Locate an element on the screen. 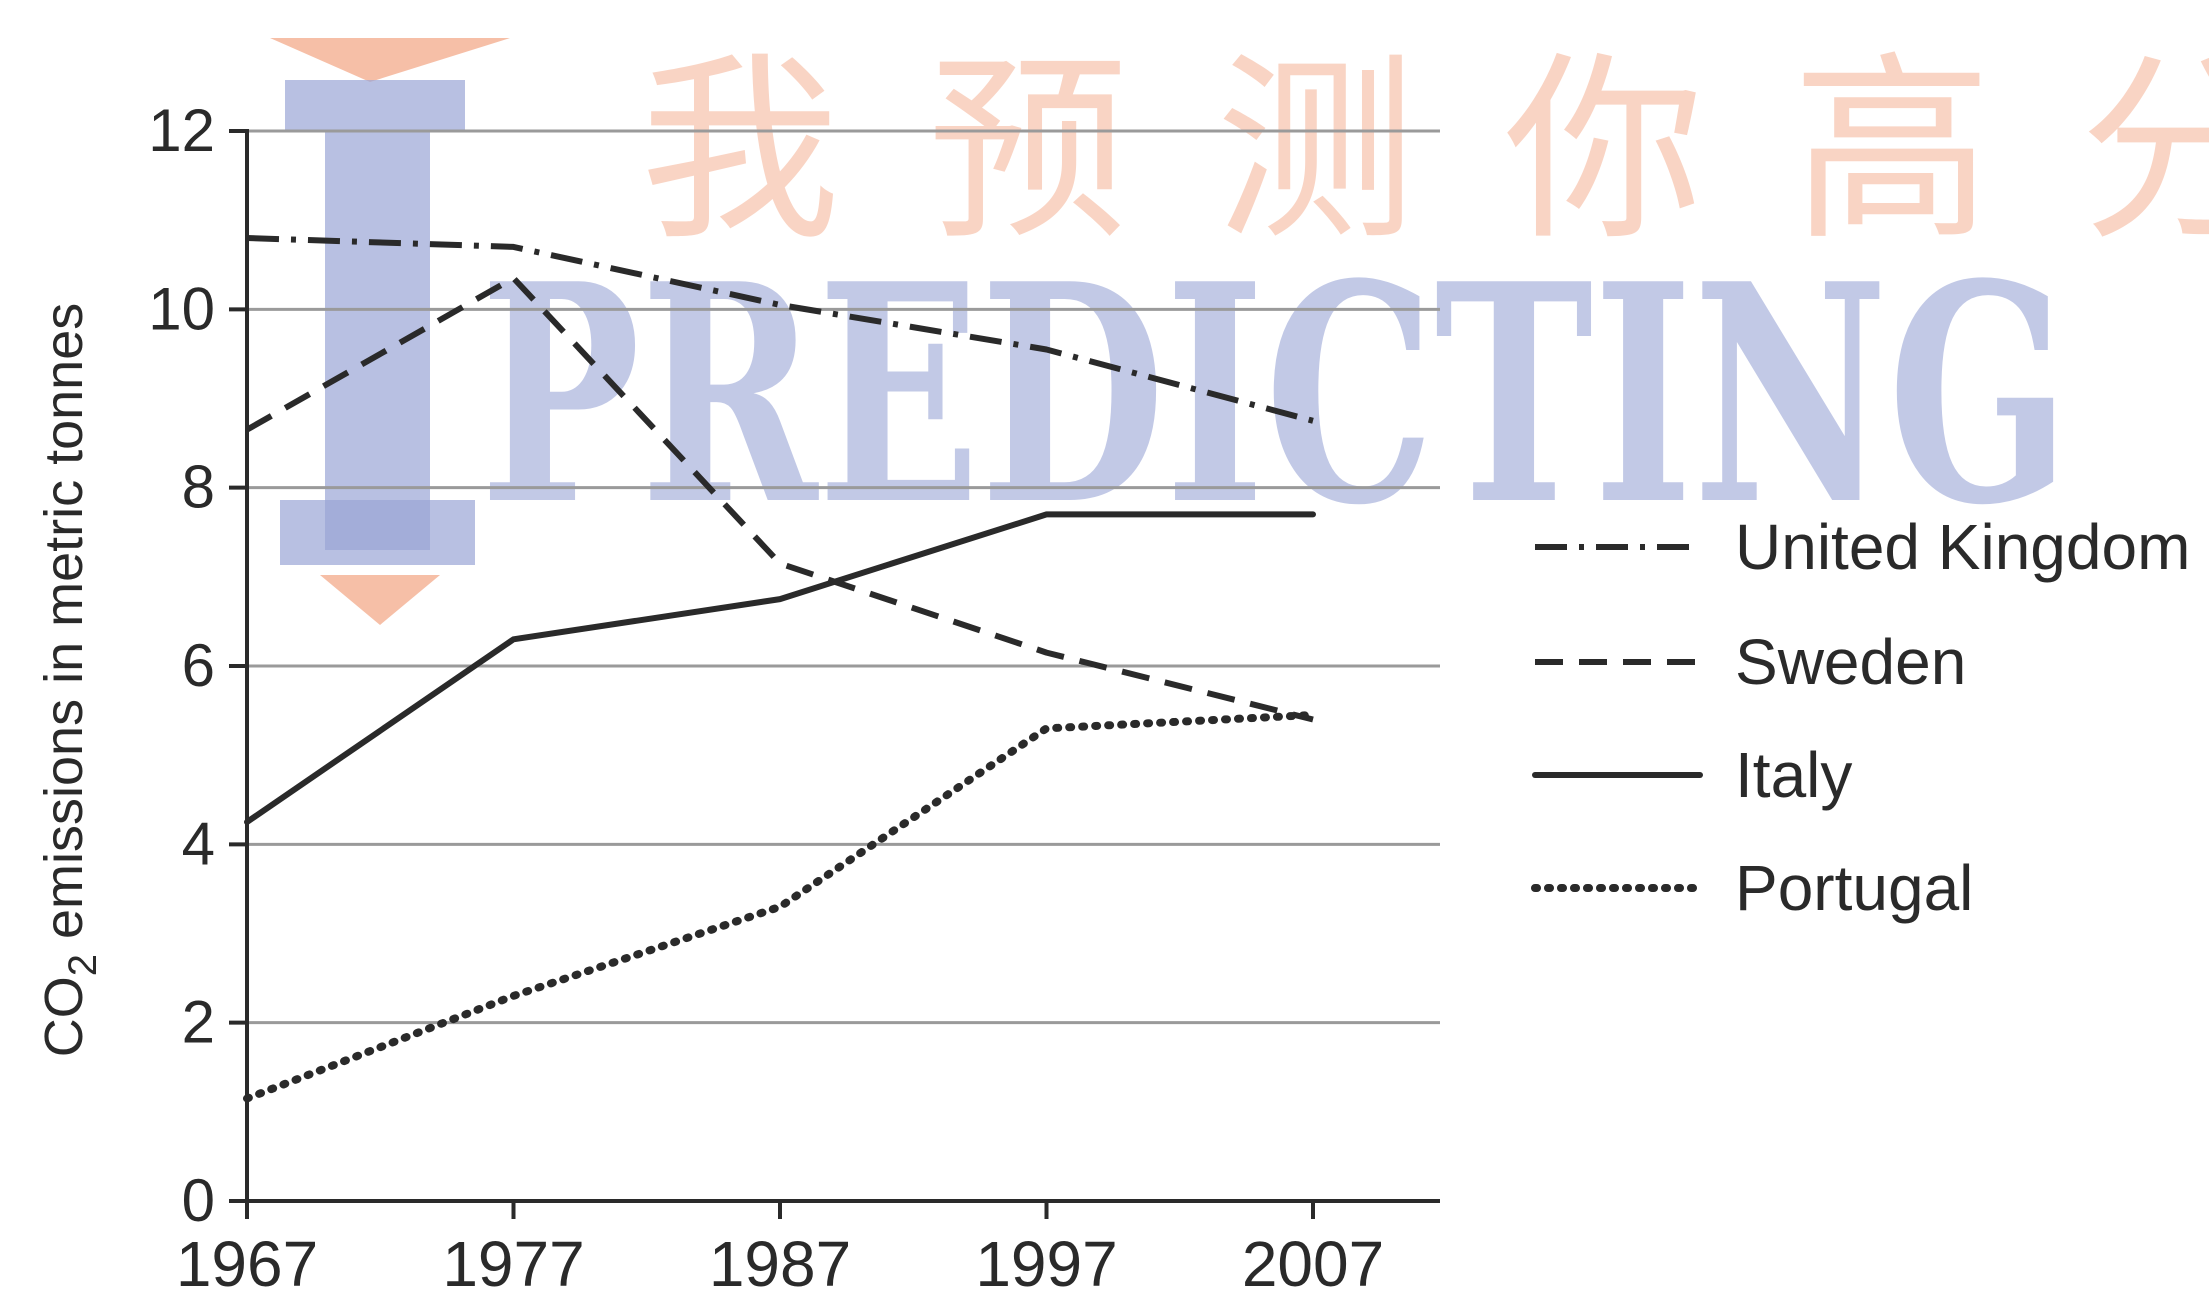 The image size is (2209, 1297). legend: United Kingdom Sweden Italy Portugal is located at coordinates (1860, 717).